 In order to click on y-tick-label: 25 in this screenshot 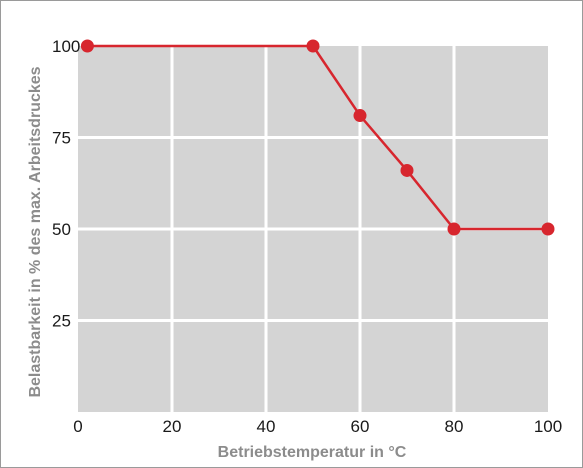, I will do `click(61, 321)`.